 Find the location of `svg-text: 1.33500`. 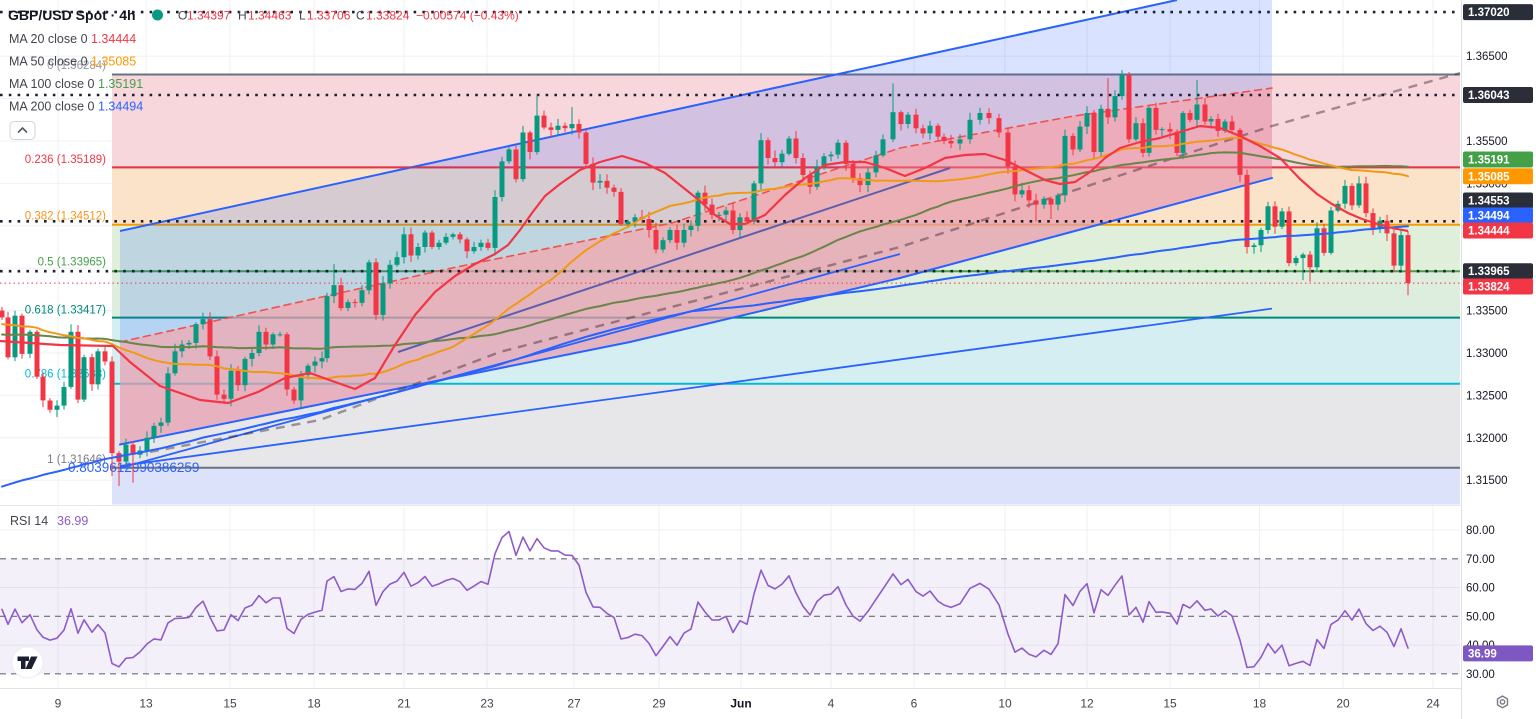

svg-text: 1.33500 is located at coordinates (1487, 312).